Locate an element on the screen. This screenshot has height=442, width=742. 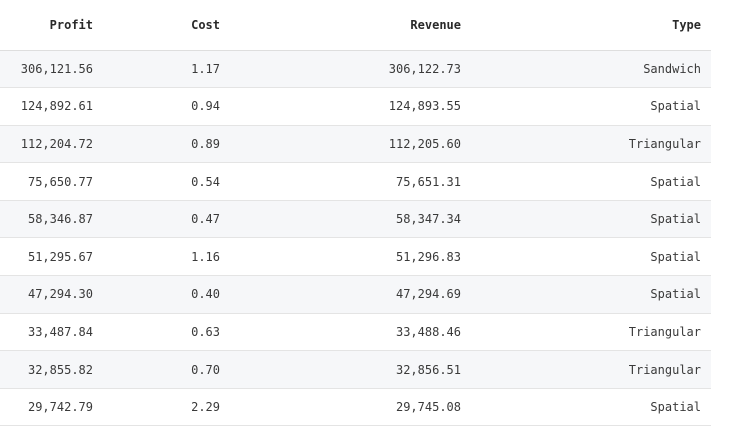
cell-revenue: 47,294.69 is located at coordinates (428, 294).